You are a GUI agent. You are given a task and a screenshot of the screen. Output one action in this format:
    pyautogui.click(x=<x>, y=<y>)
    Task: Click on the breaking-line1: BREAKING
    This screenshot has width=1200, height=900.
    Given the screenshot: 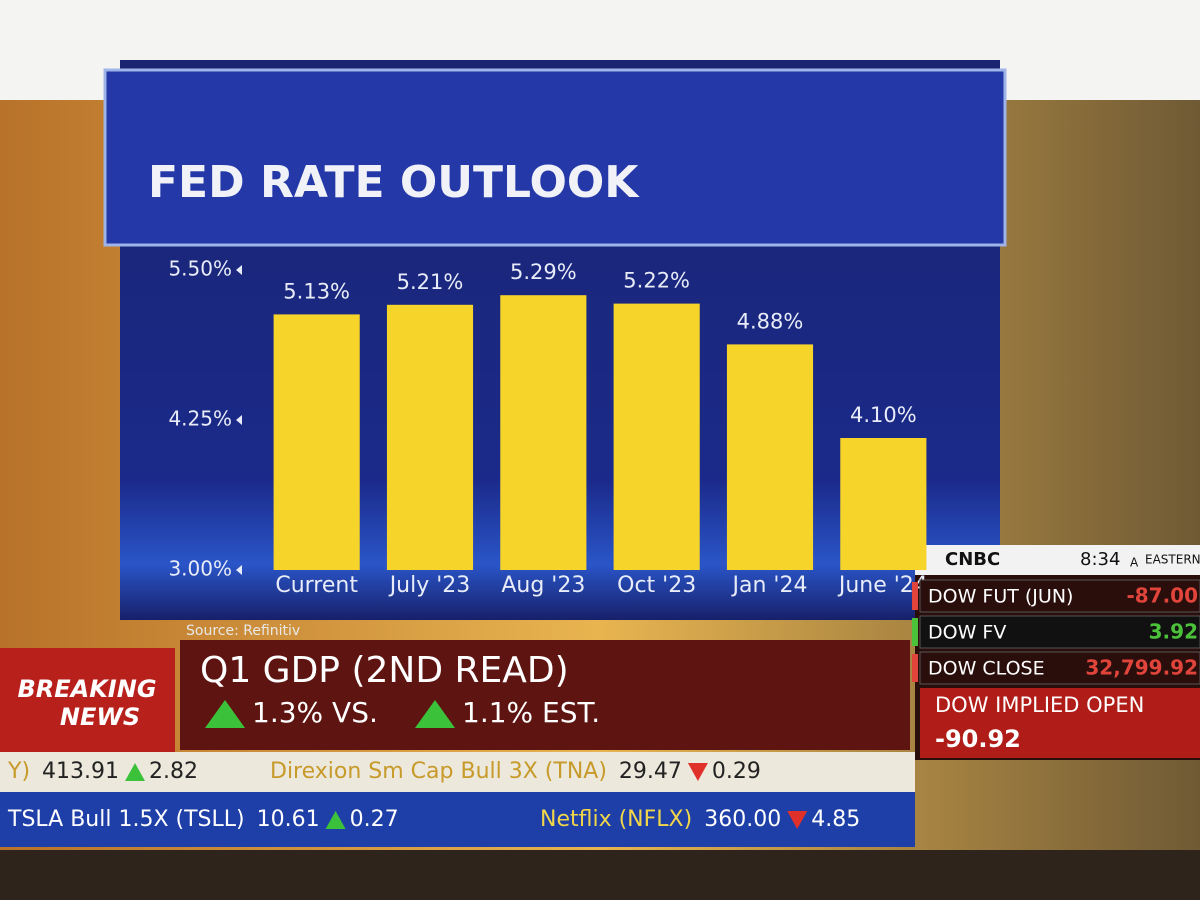 What is the action you would take?
    pyautogui.click(x=86, y=689)
    